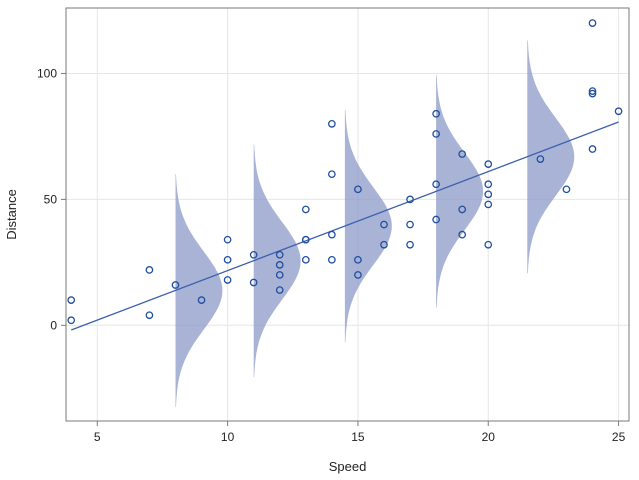  What do you see at coordinates (47, 73) in the screenshot?
I see `y-tick-label: 100` at bounding box center [47, 73].